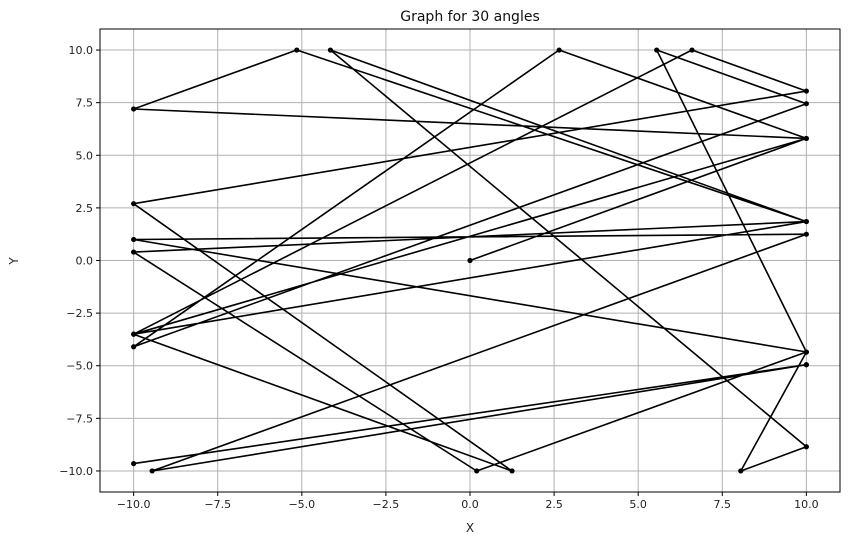 This screenshot has width=866, height=545. What do you see at coordinates (85, 261) in the screenshot?
I see `y-tick-label: 0.0` at bounding box center [85, 261].